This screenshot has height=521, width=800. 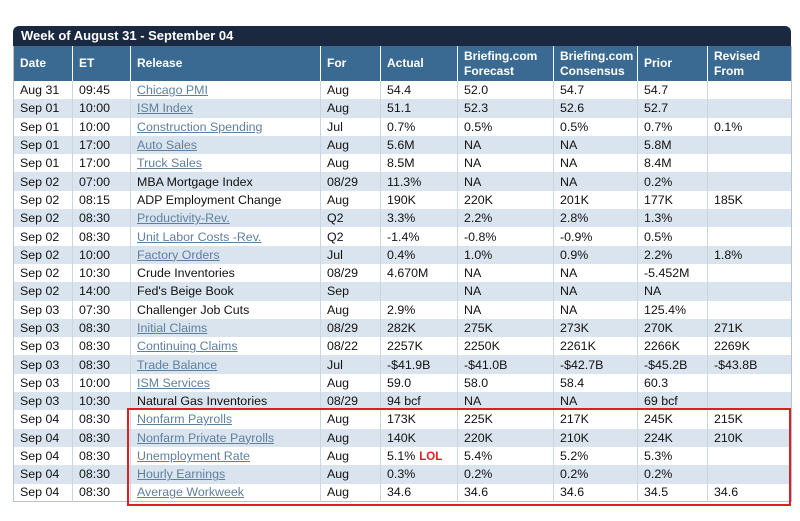 What do you see at coordinates (185, 419) in the screenshot?
I see `release-link: Nonfarm Payrolls` at bounding box center [185, 419].